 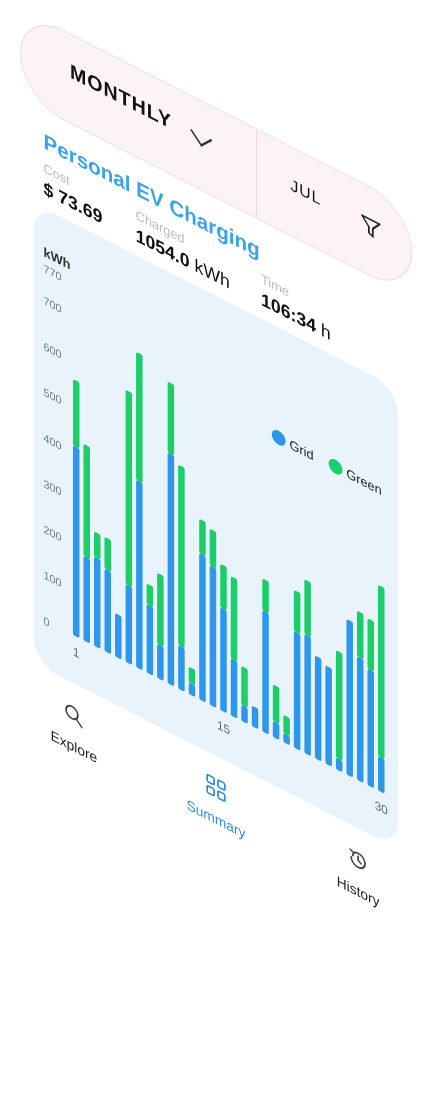 I want to click on y-tick-label: 200, so click(x=53, y=534).